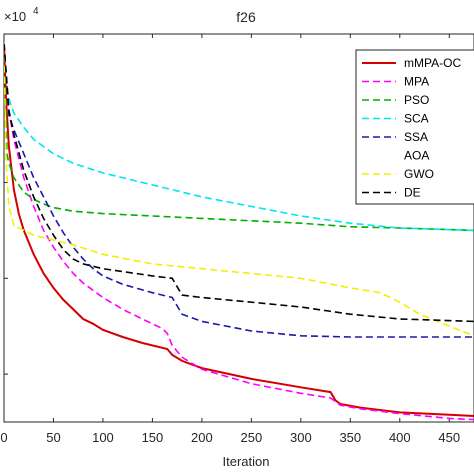 This screenshot has height=474, width=474. Describe the element at coordinates (103, 437) in the screenshot. I see `x-tick-label: 100` at that location.